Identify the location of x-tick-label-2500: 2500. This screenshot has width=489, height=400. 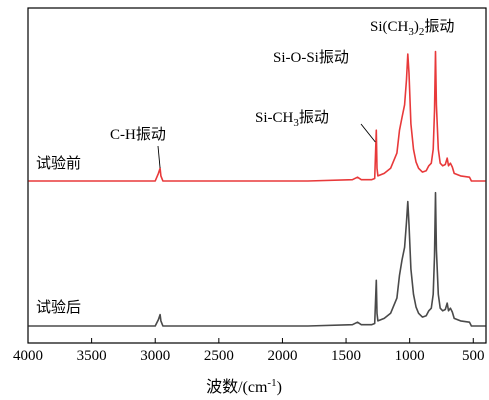
(219, 356).